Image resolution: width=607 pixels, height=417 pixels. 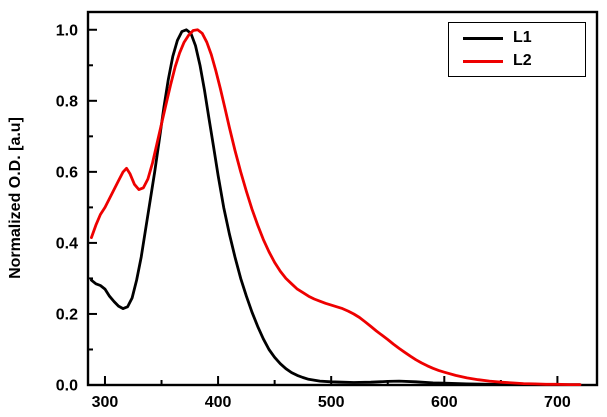 I want to click on y-tick-label: 1.0, so click(x=67, y=30).